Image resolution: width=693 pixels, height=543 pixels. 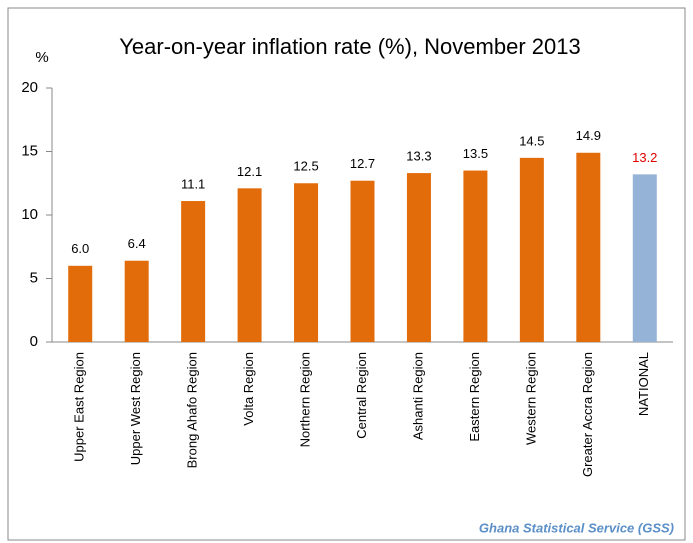 I want to click on x-tick-label: Upper East Region, so click(x=79, y=407).